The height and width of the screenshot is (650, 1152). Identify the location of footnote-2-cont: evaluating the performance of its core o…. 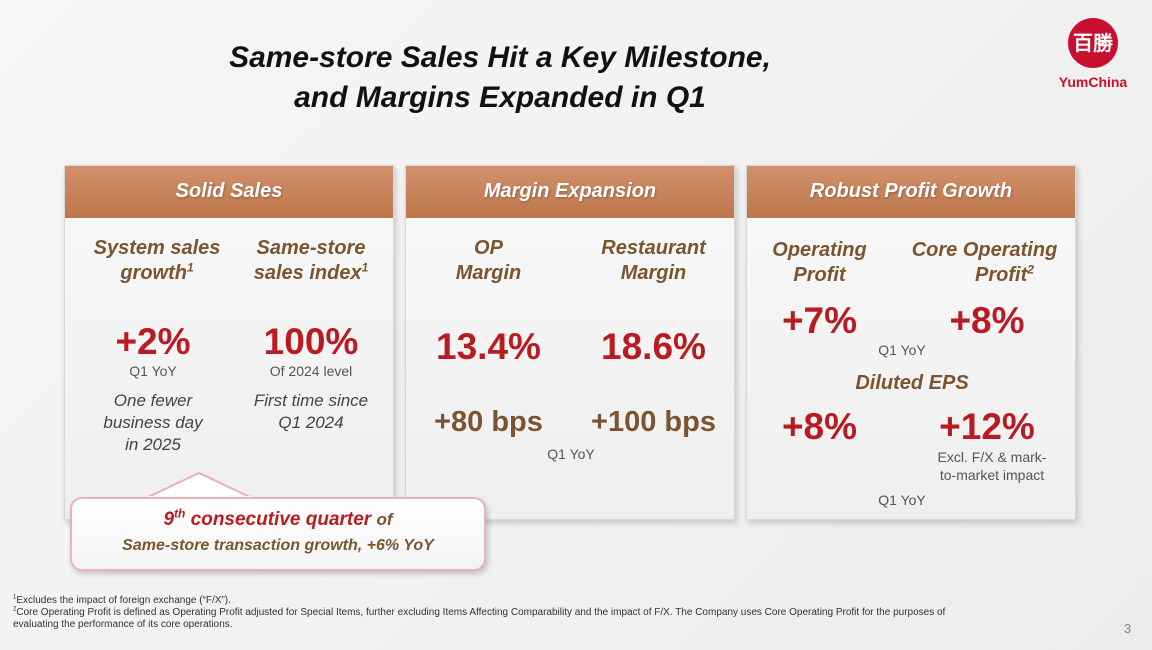
(123, 624).